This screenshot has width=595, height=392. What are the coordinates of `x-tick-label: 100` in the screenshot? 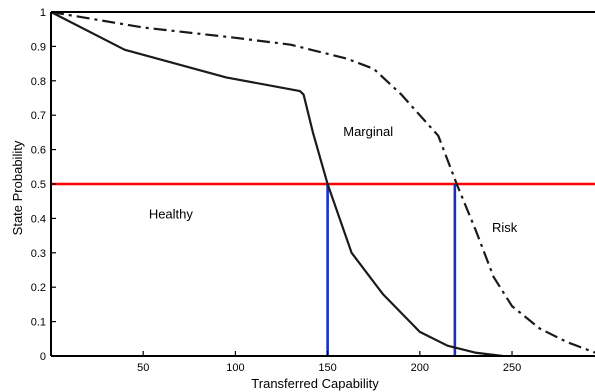 It's located at (235, 368).